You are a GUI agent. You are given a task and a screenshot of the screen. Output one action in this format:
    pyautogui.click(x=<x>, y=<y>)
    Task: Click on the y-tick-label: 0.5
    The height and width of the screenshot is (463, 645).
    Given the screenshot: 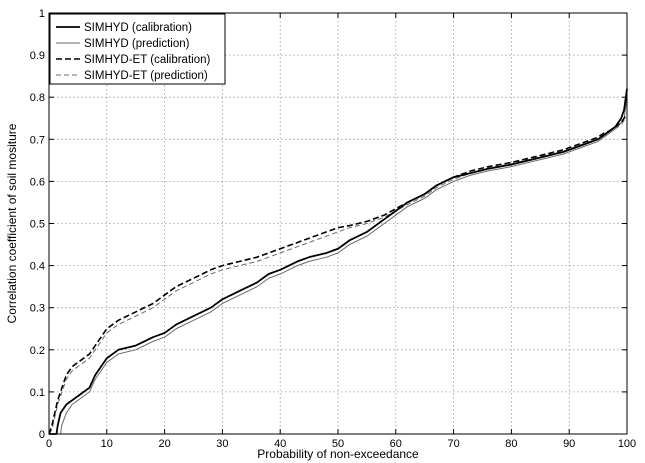 What is the action you would take?
    pyautogui.click(x=37, y=225)
    